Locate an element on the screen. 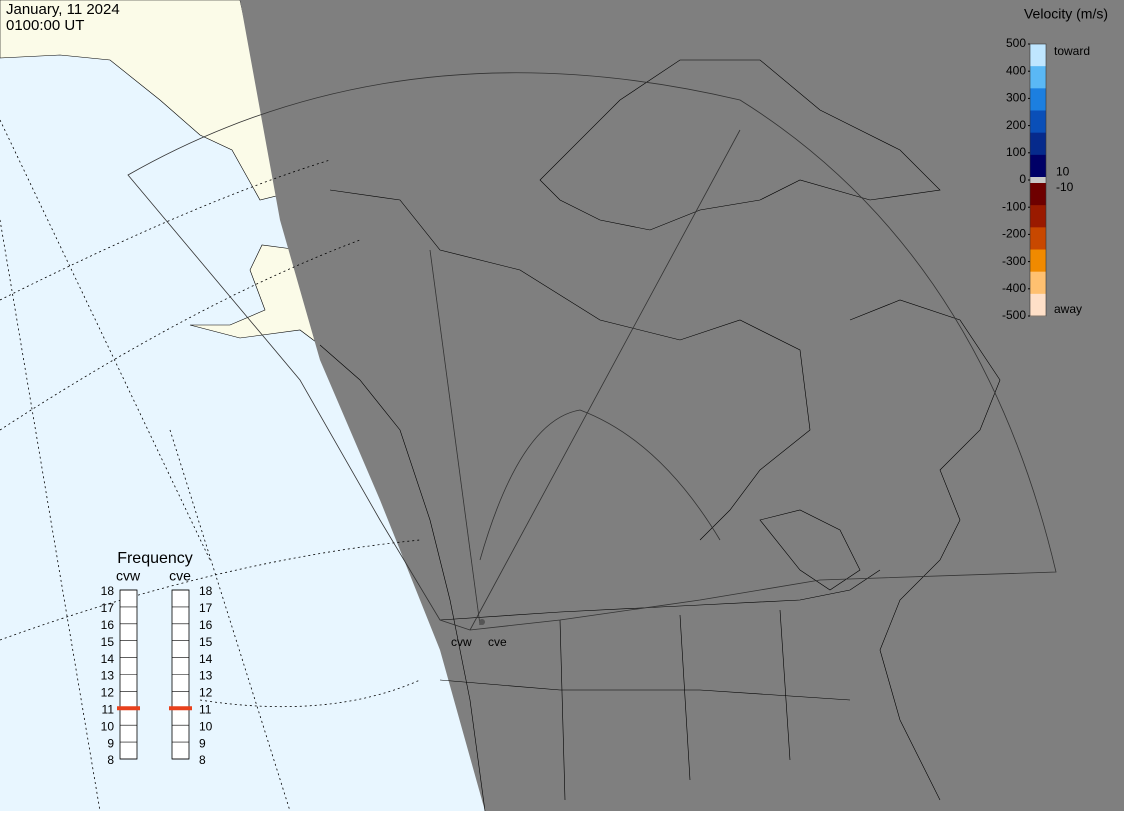 Image resolution: width=1124 pixels, height=816 pixels. date: January, 11 2024 is located at coordinates (63, 9).